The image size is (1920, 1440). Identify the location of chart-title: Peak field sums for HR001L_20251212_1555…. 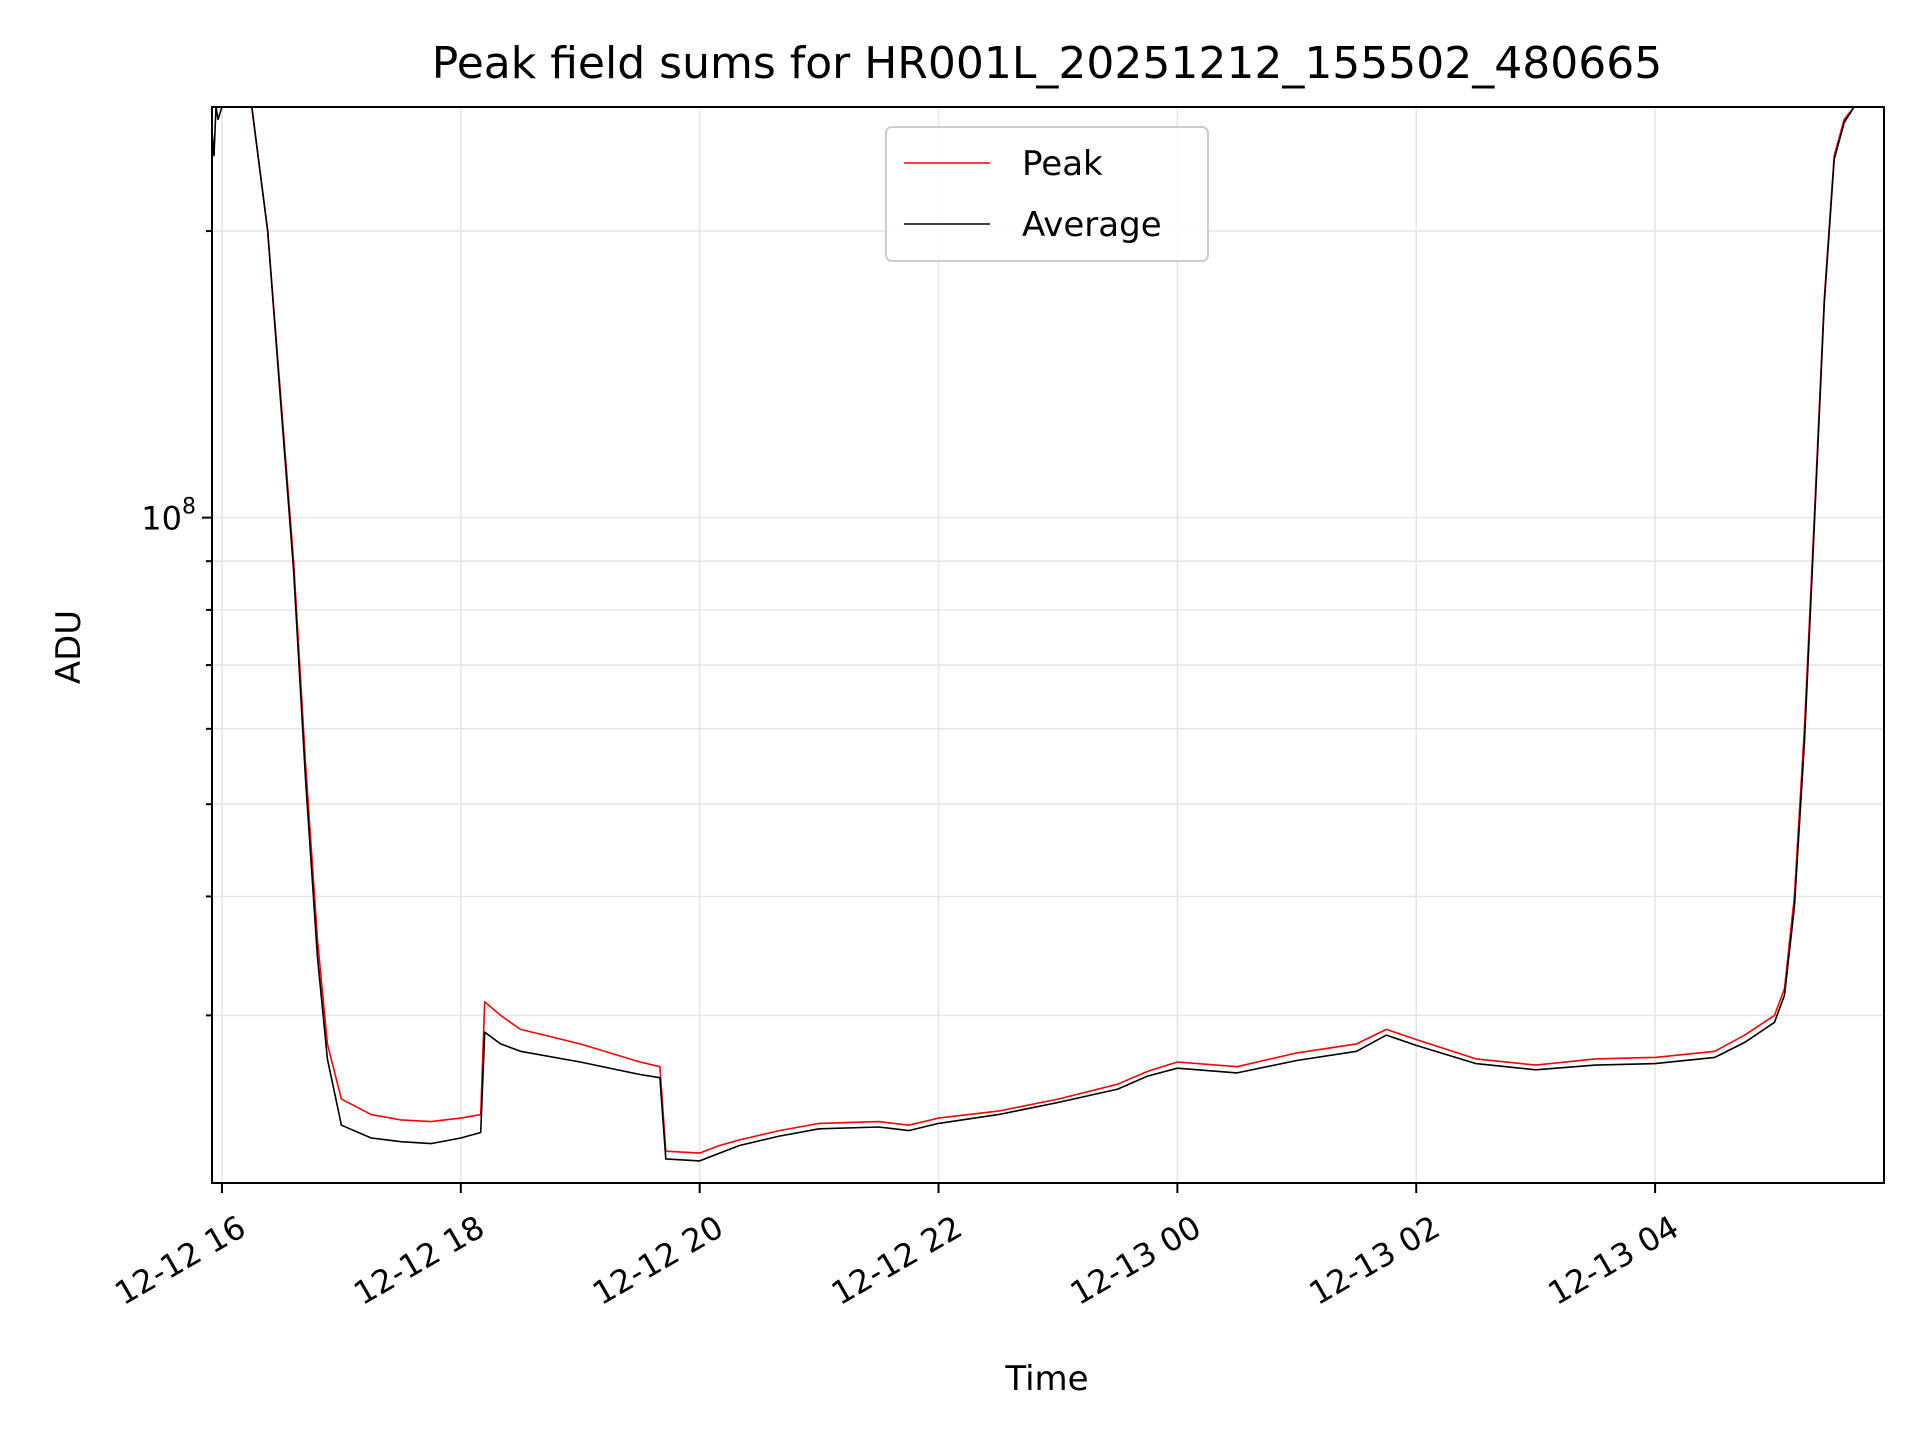
(1047, 63).